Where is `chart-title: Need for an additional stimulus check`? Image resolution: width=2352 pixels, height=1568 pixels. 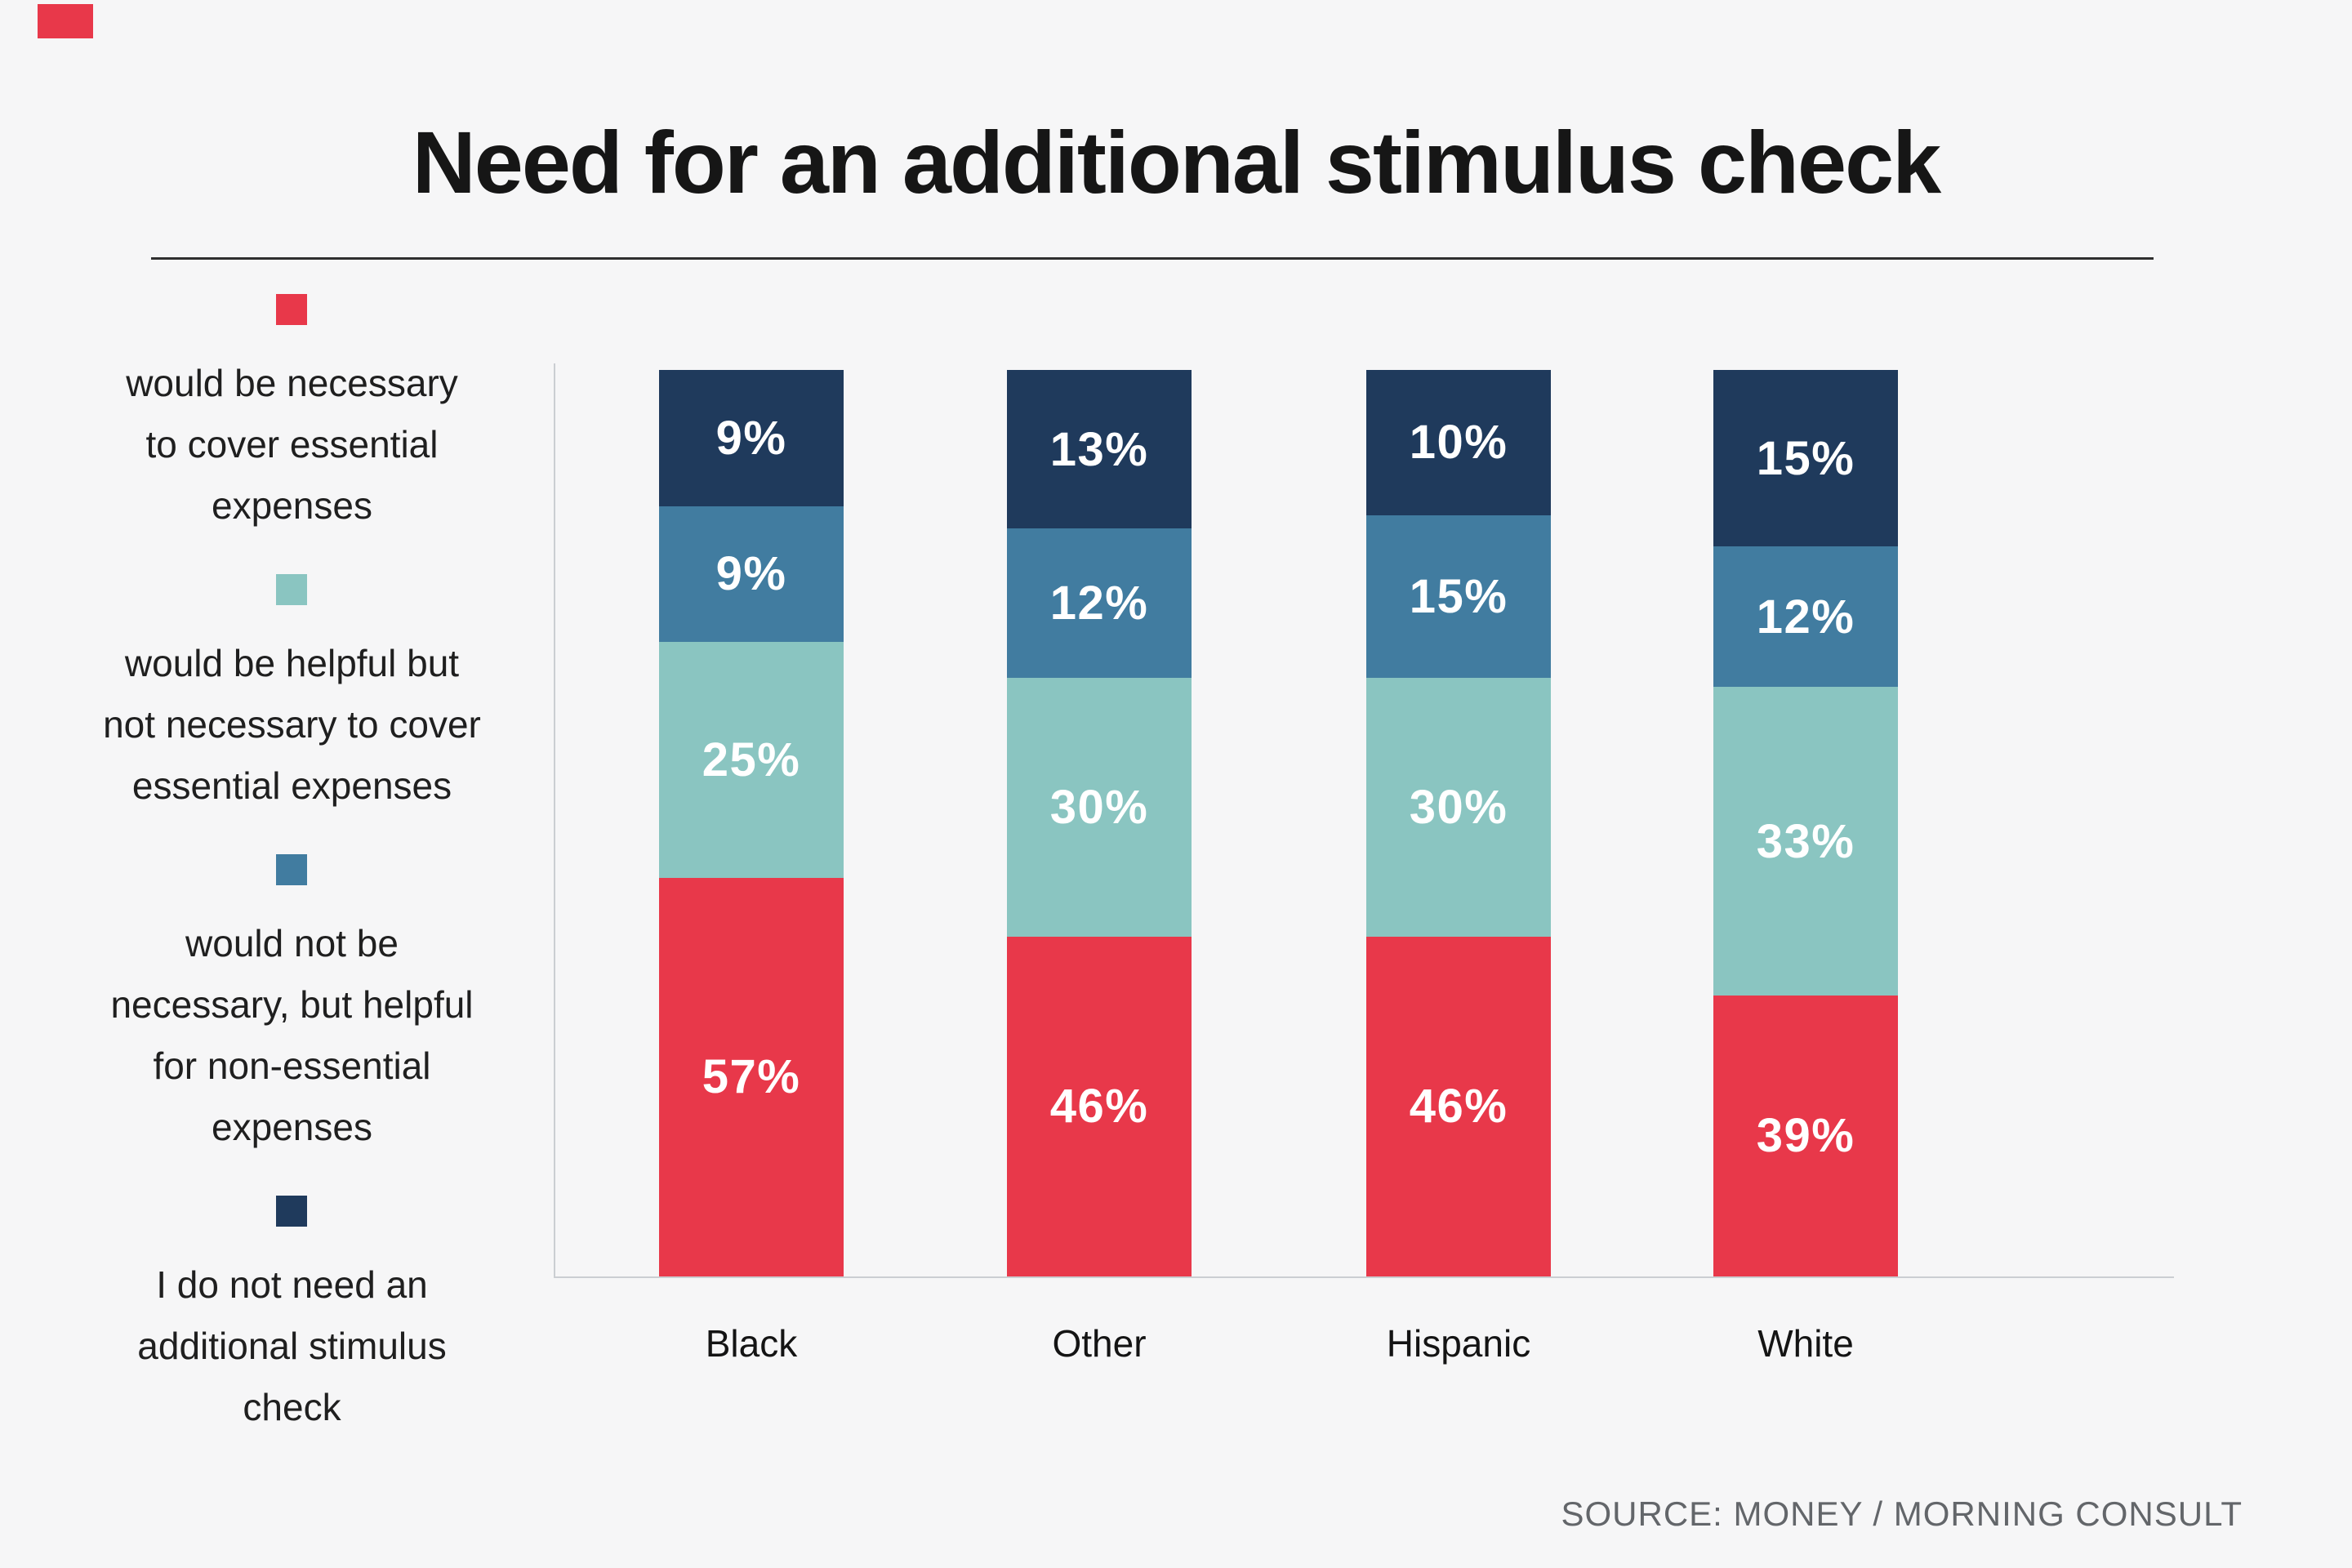
chart-title: Need for an additional stimulus check is located at coordinates (1176, 162).